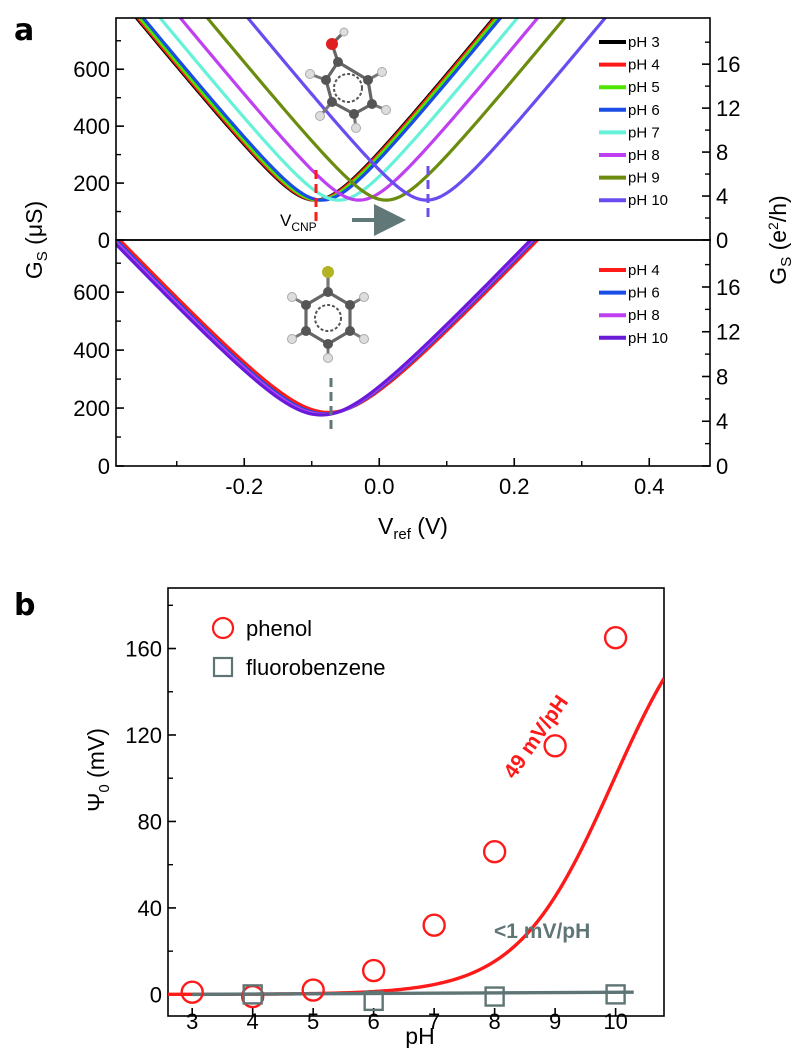 The image size is (798, 1048). I want to click on top-legend-label: pH 7, so click(644, 132).